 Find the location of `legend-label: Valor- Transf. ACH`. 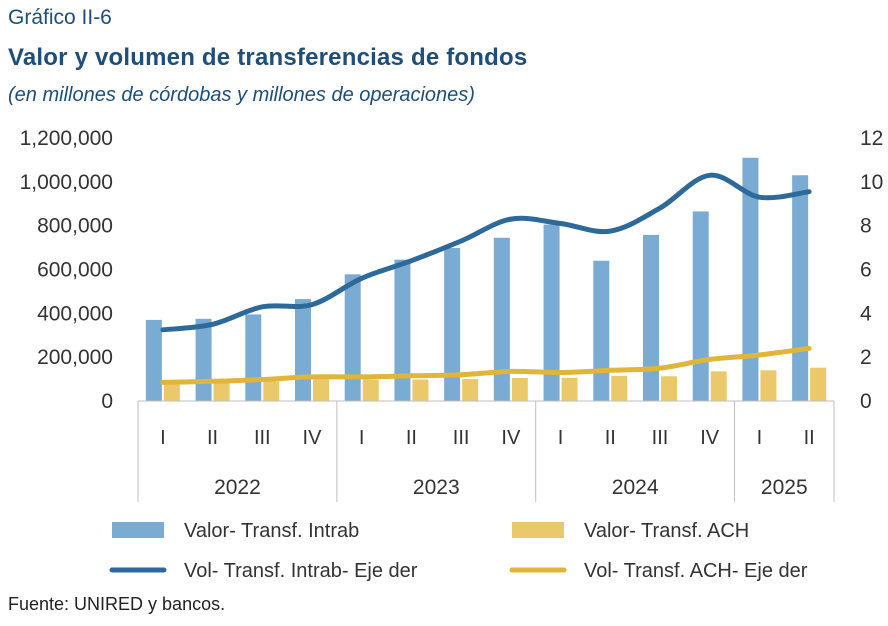

legend-label: Valor- Transf. ACH is located at coordinates (666, 531).